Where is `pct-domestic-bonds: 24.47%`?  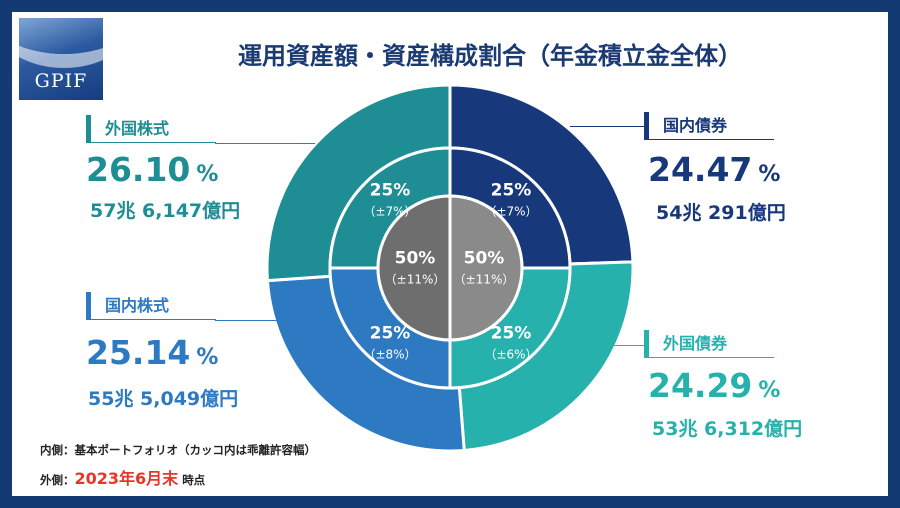 pct-domestic-bonds: 24.47% is located at coordinates (714, 169).